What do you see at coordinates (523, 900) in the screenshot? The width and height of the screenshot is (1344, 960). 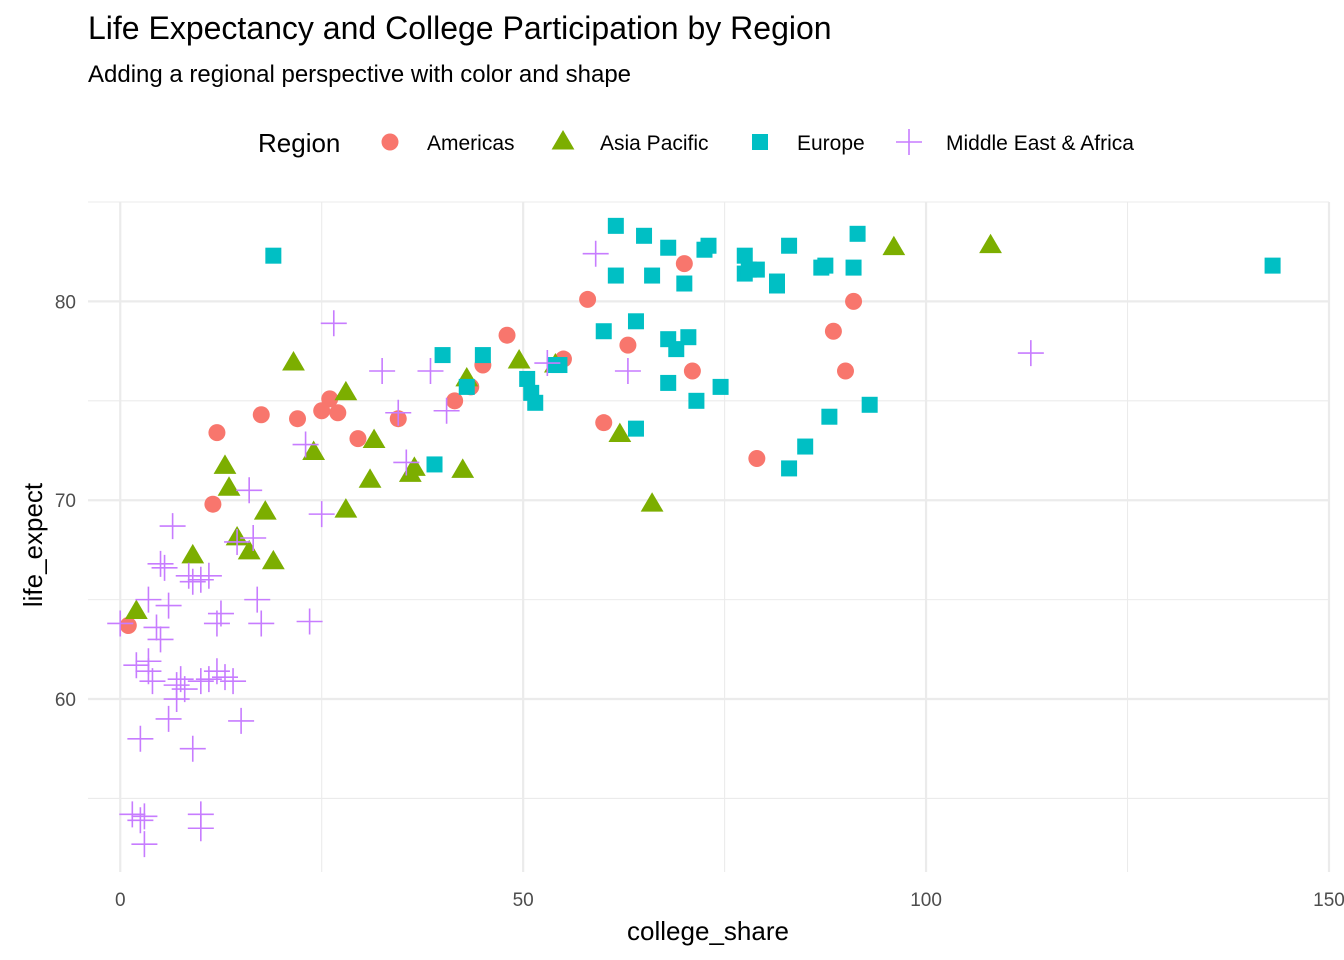 I see `x-tick-label: 50` at bounding box center [523, 900].